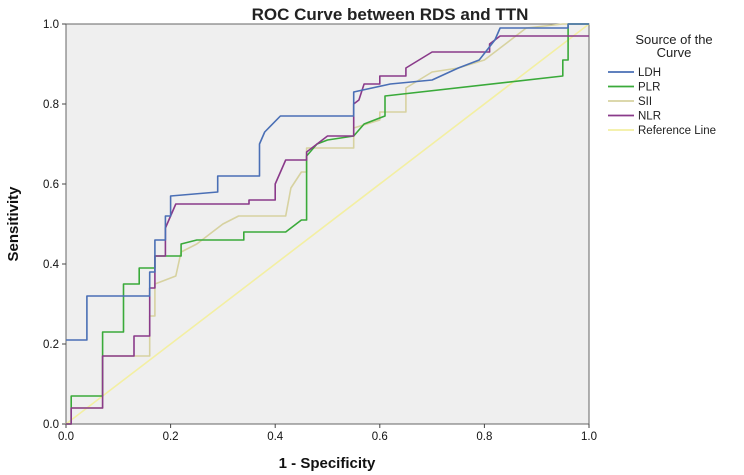  Describe the element at coordinates (484, 437) in the screenshot. I see `x-tick-label: 0.8` at that location.